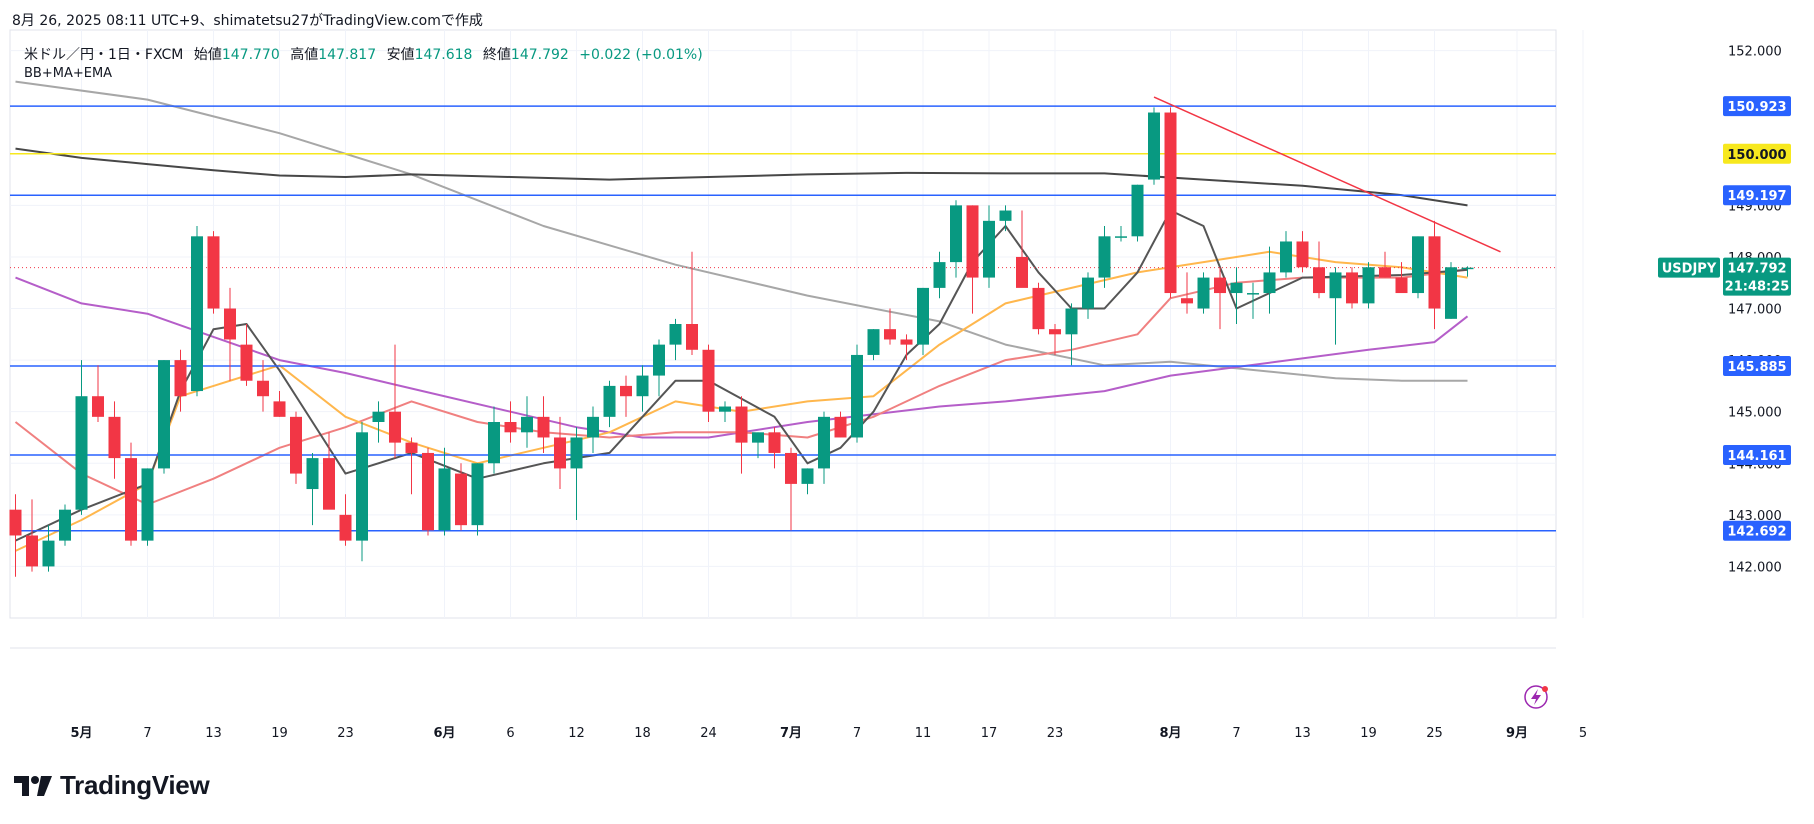 Image resolution: width=1814 pixels, height=824 pixels. What do you see at coordinates (112, 785) in the screenshot?
I see `footer-brand: TradingView` at bounding box center [112, 785].